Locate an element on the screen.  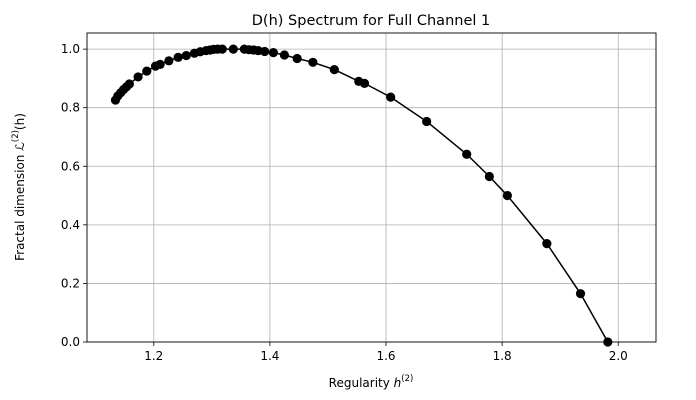
y-tick-label: 1.0 is located at coordinates (70, 49).